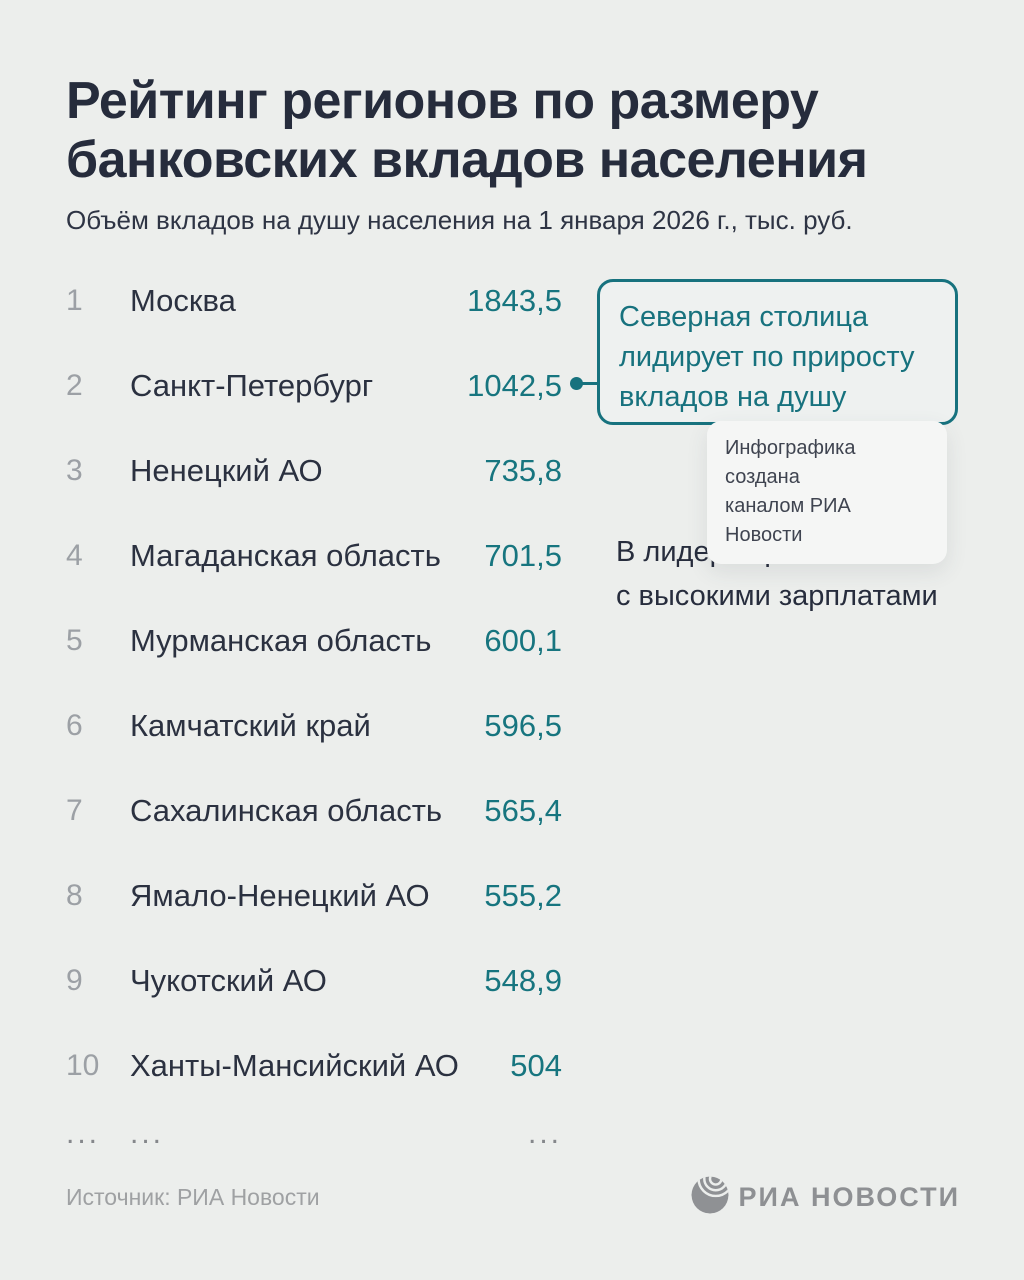 This screenshot has height=1280, width=1024. Describe the element at coordinates (83, 1065) in the screenshot. I see `row-rank: 10` at that location.